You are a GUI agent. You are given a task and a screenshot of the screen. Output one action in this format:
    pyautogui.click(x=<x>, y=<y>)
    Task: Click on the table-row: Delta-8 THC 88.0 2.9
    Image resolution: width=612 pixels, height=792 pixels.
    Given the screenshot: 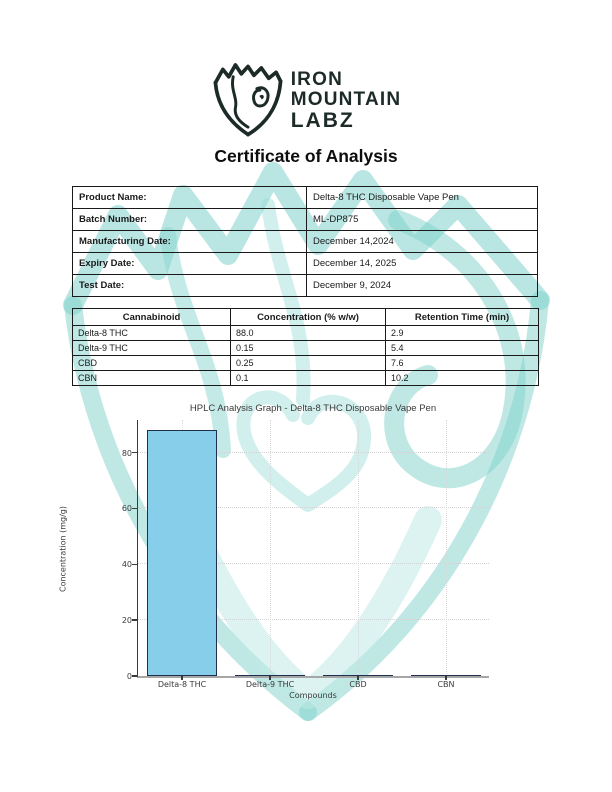 What is the action you would take?
    pyautogui.click(x=305, y=333)
    